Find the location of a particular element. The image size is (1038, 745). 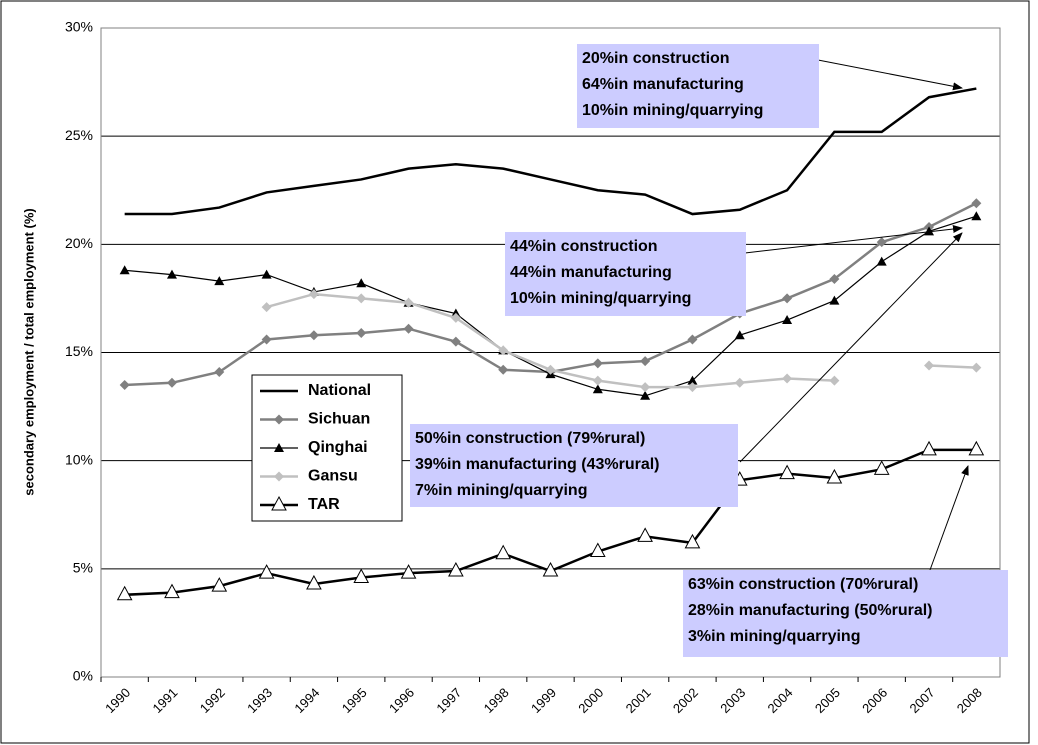

legend-label: National is located at coordinates (339, 390).